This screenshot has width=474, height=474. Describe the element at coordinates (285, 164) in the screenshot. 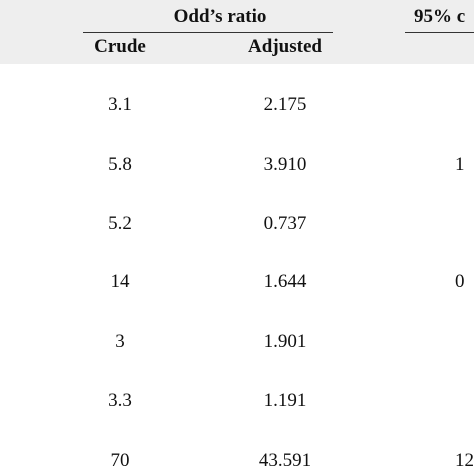

I see `adjusted-cell: 3.910` at that location.